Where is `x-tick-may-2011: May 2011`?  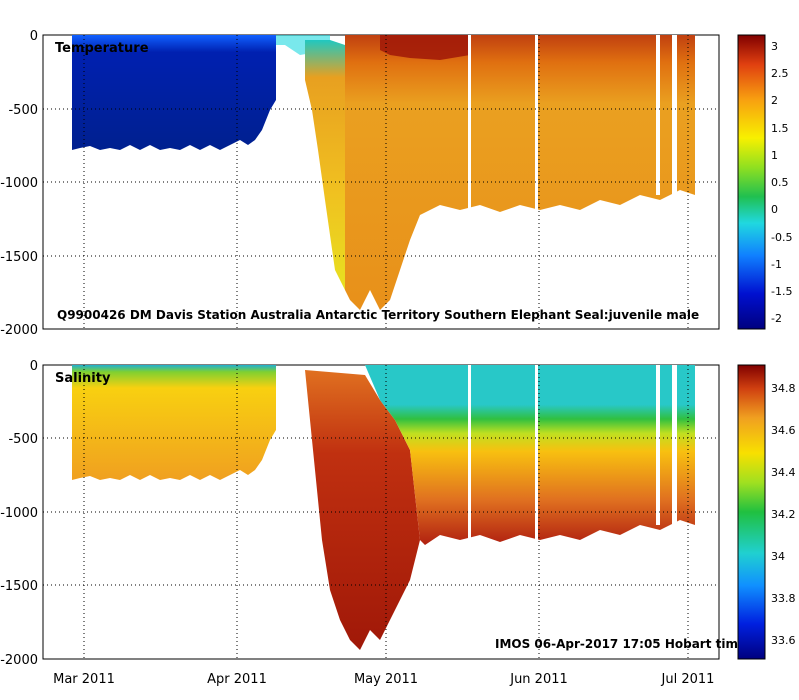 x-tick-may-2011: May 2011 is located at coordinates (386, 679).